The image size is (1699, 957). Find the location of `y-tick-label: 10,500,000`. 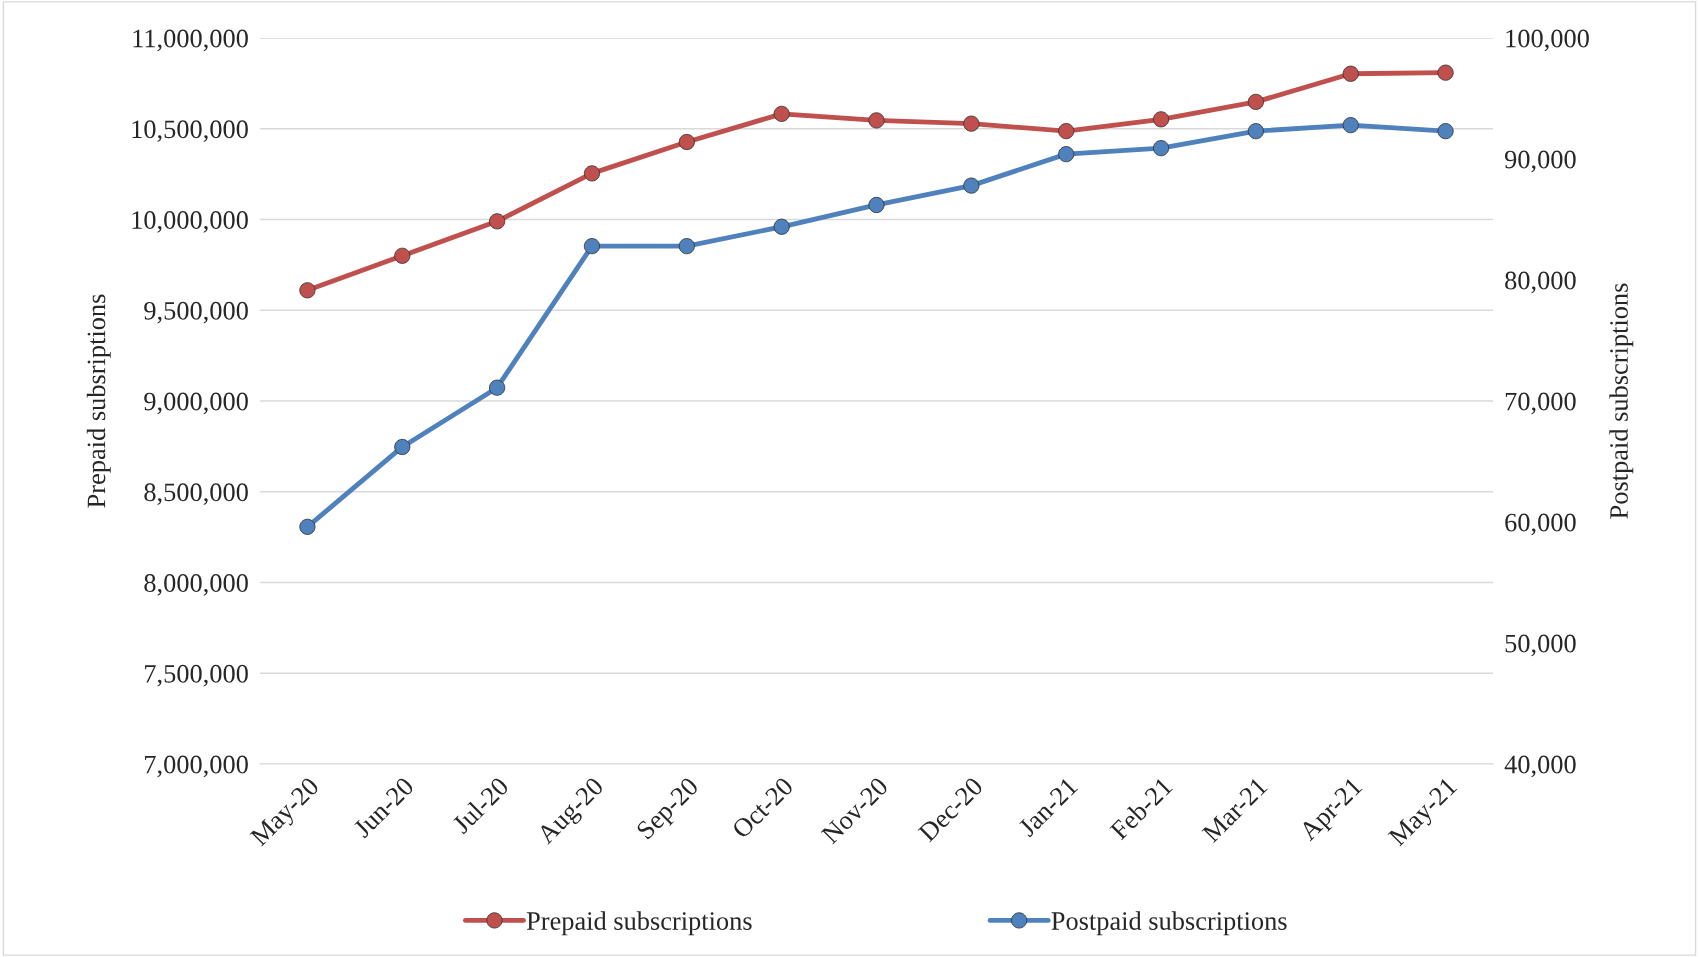

y-tick-label: 10,500,000 is located at coordinates (190, 131).